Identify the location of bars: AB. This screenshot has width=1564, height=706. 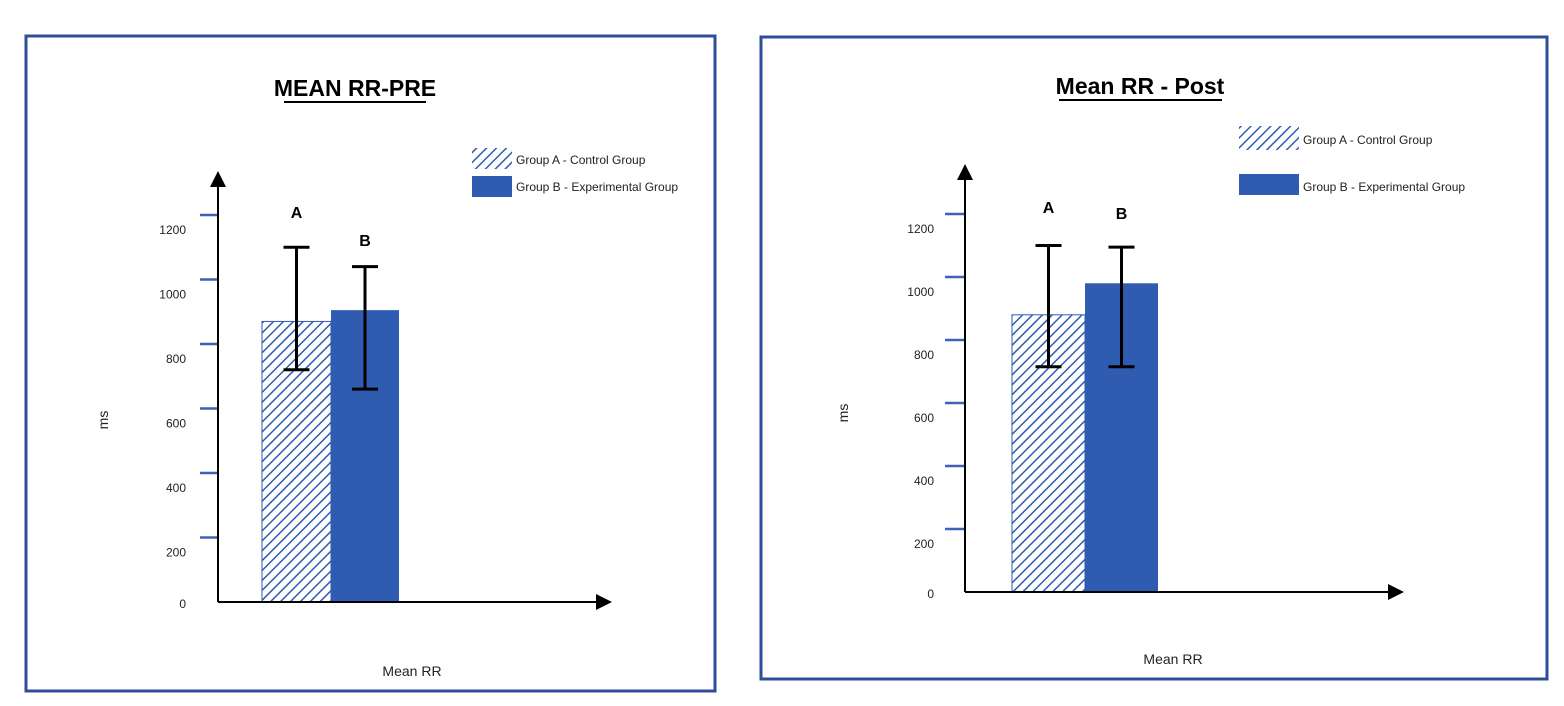
(330, 404).